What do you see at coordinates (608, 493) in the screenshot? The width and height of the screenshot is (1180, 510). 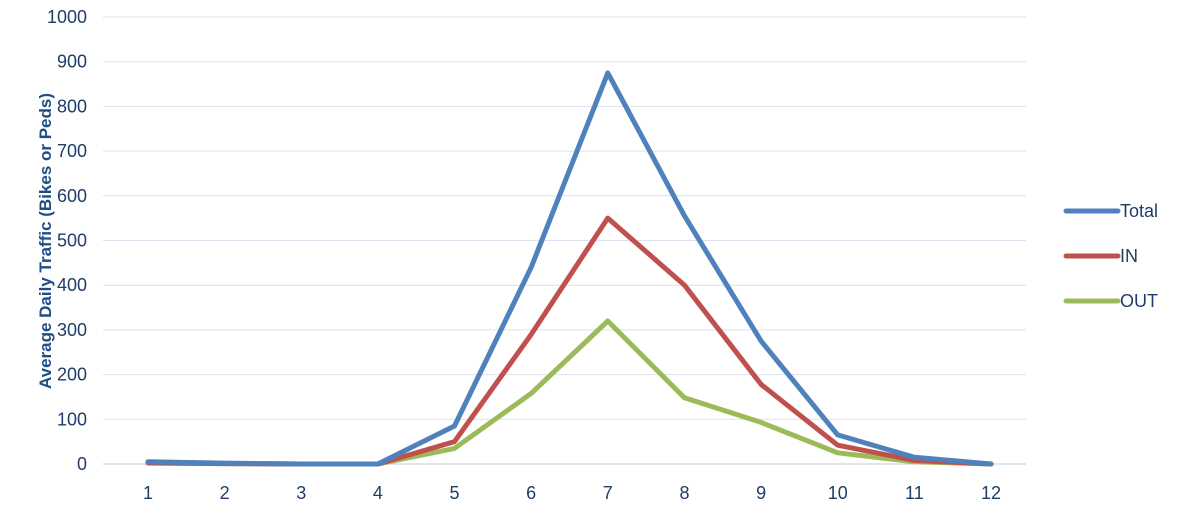 I see `x-tick-label: 7` at bounding box center [608, 493].